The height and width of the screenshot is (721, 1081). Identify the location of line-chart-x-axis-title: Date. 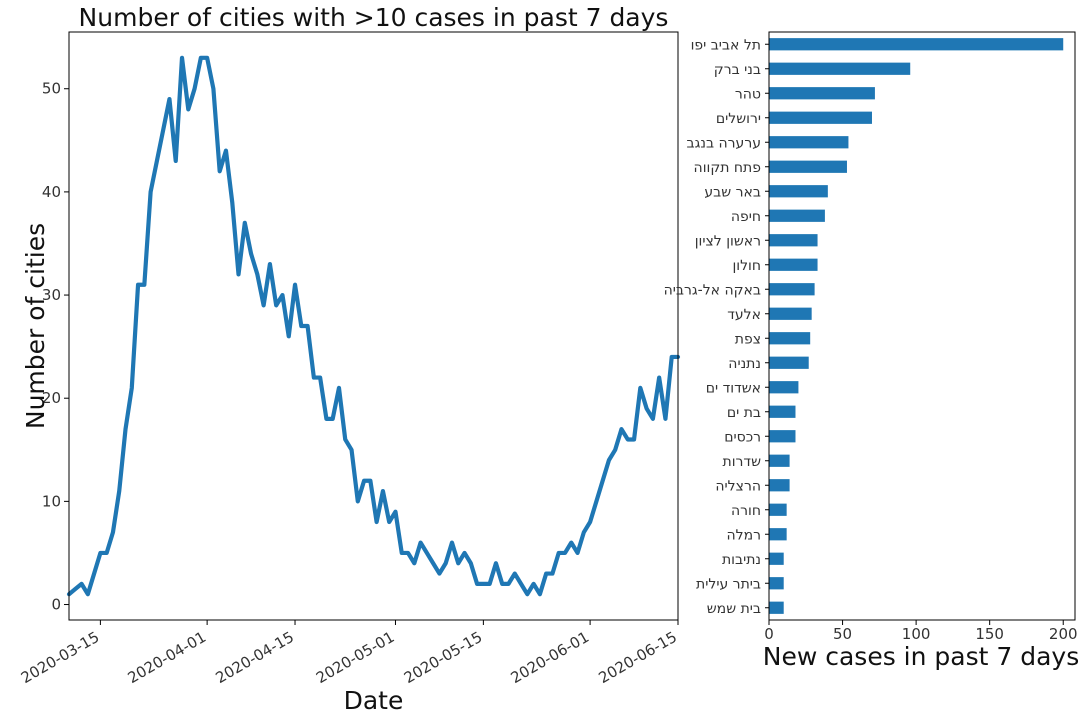
(374, 700).